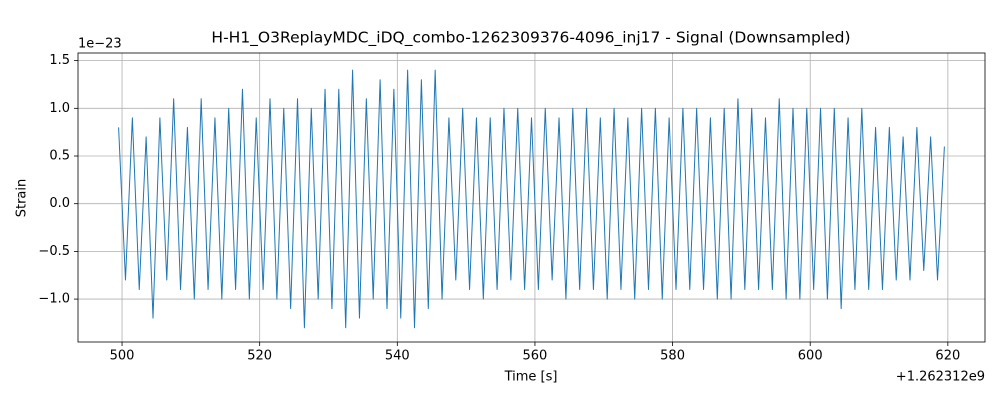  Describe the element at coordinates (59, 108) in the screenshot. I see `y-tick-label: 1.0` at that location.